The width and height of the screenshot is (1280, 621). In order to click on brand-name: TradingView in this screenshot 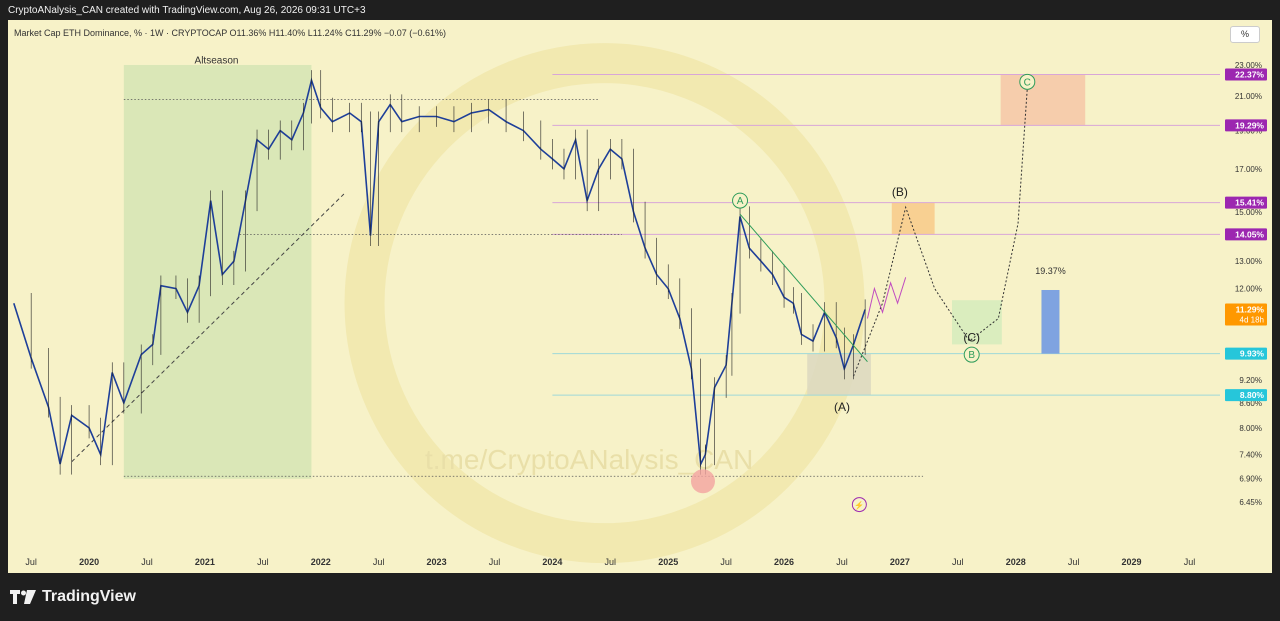, I will do `click(89, 596)`.